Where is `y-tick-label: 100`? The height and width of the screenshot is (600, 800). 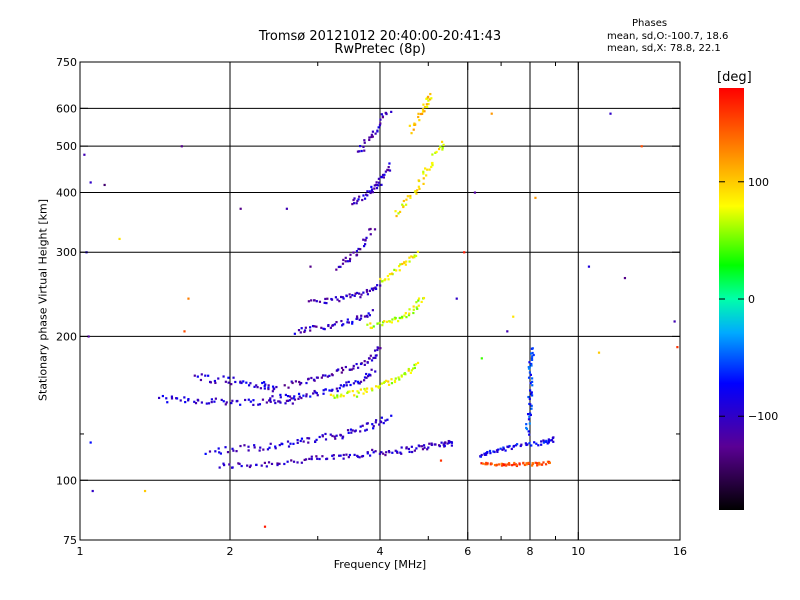 y-tick-label: 100 is located at coordinates (66, 480).